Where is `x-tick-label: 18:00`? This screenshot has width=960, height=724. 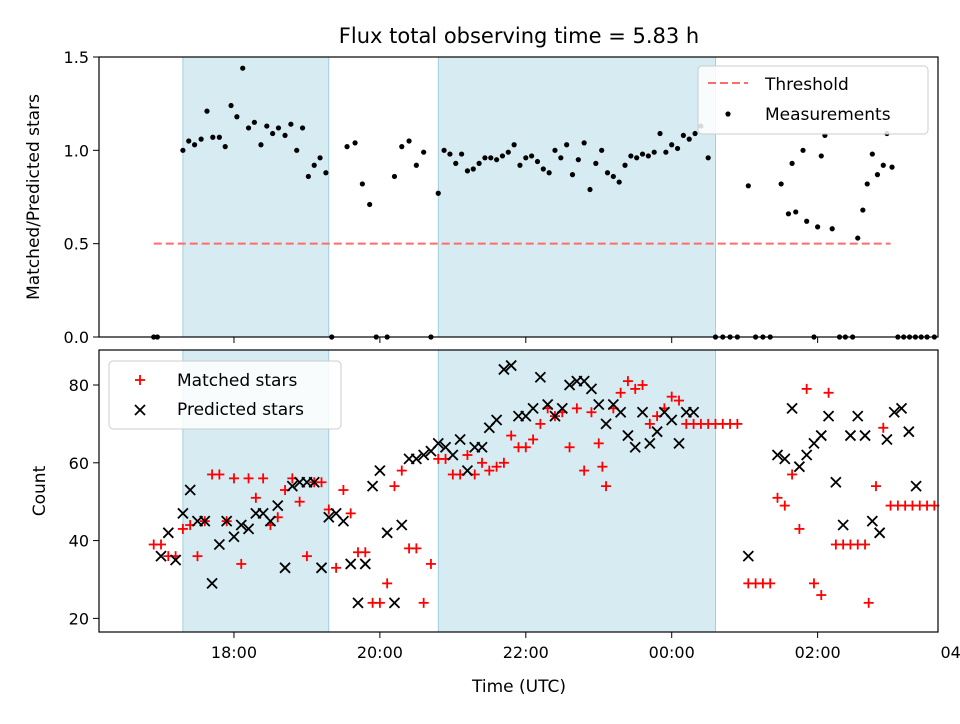 x-tick-label: 18:00 is located at coordinates (234, 652).